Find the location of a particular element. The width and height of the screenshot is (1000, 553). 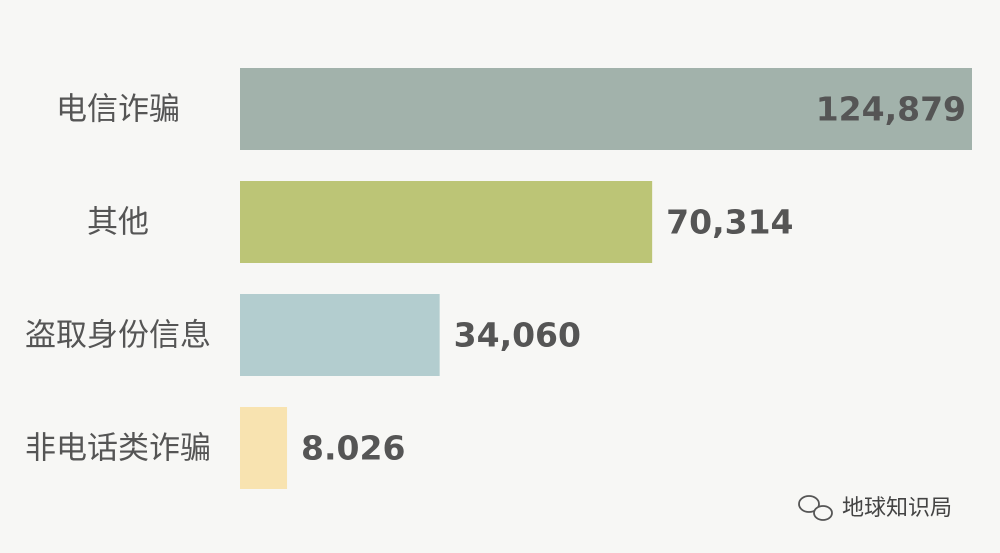

category-label: 其他 is located at coordinates (118, 223).